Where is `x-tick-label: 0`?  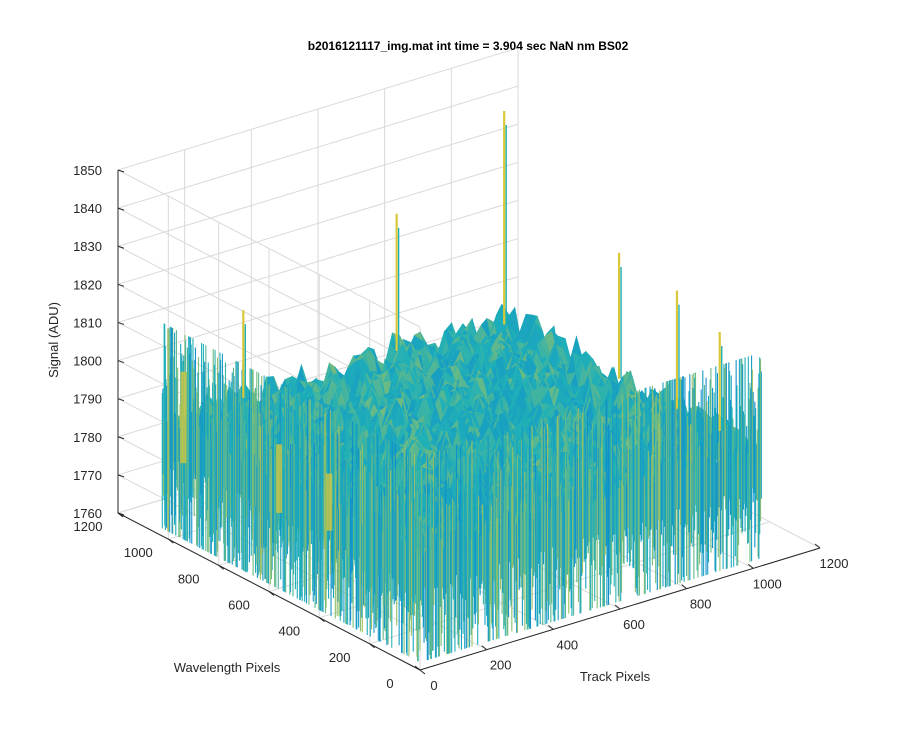
x-tick-label: 0 is located at coordinates (433, 685).